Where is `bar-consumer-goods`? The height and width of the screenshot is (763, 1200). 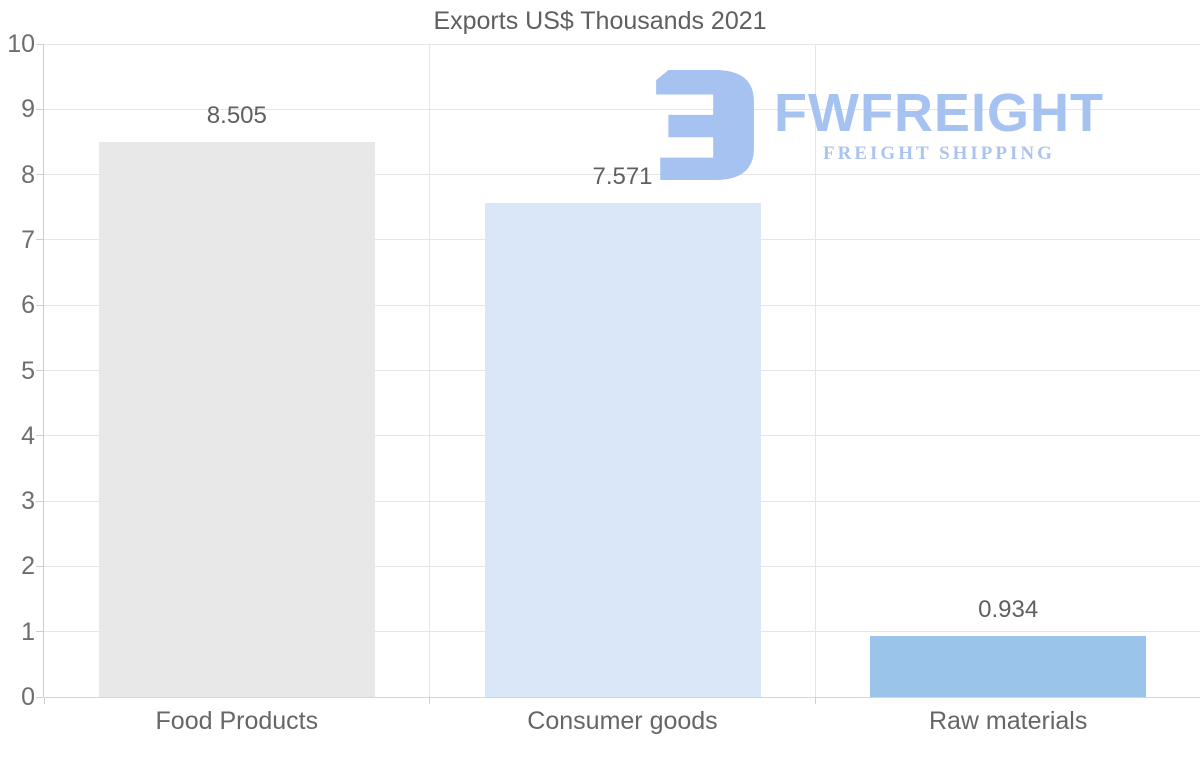
bar-consumer-goods is located at coordinates (622, 449).